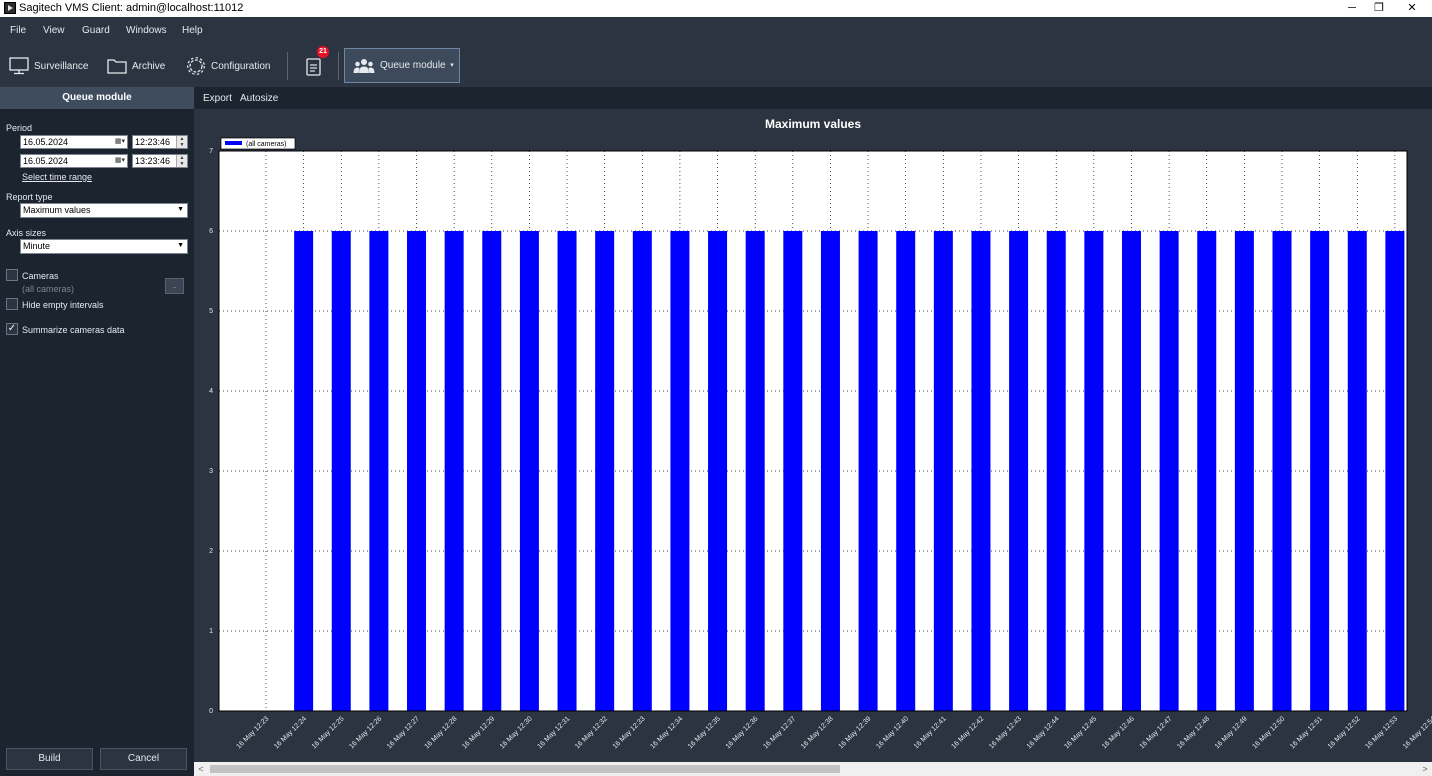 The height and width of the screenshot is (776, 1432). What do you see at coordinates (1005, 732) in the screenshot?
I see `x-tick-label: 16 May 12:43` at bounding box center [1005, 732].